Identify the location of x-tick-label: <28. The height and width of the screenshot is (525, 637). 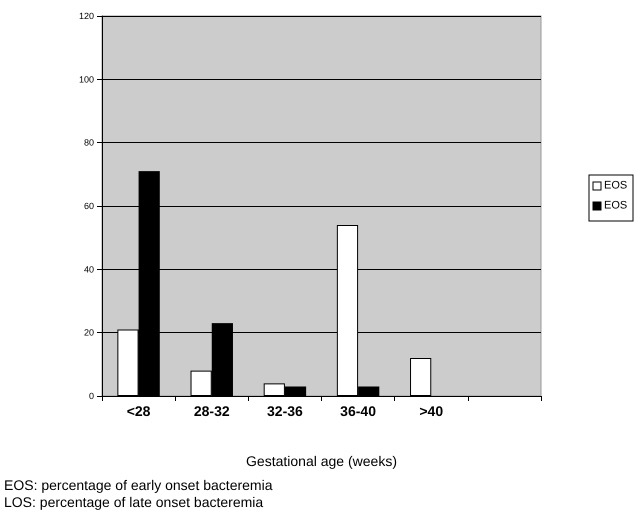
(138, 411).